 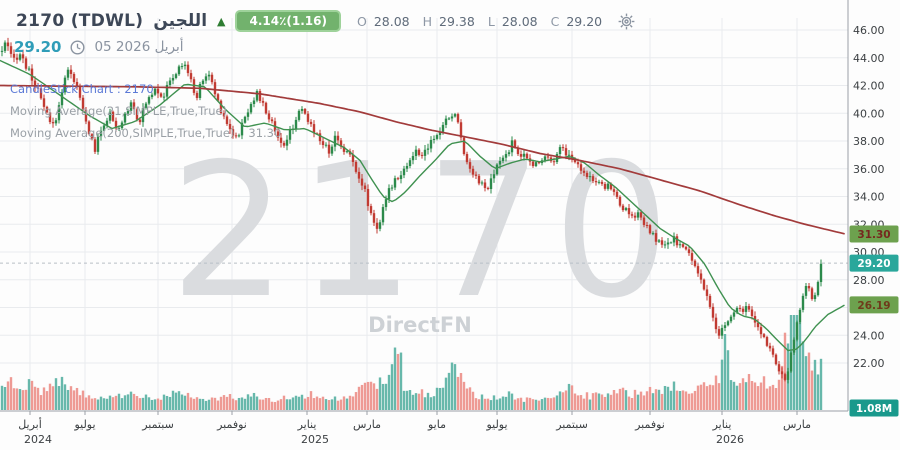 What do you see at coordinates (626, 21) in the screenshot?
I see `settings-gear-icon` at bounding box center [626, 21].